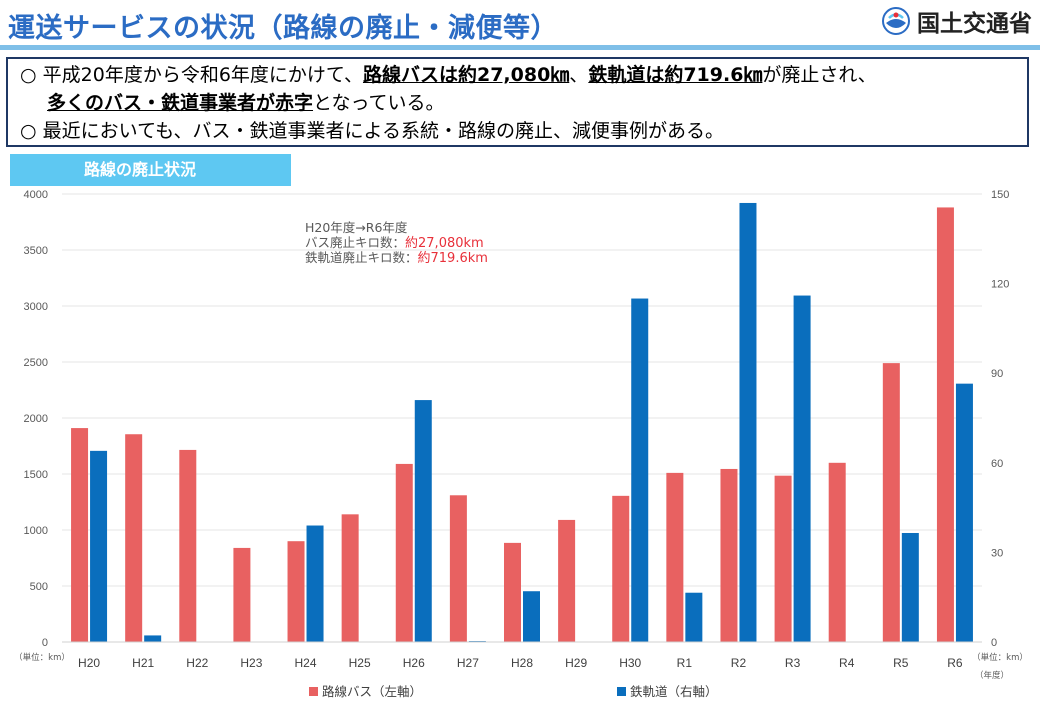 Image resolution: width=1040 pixels, height=720 pixels. I want to click on bar-bus-H24, so click(296, 591).